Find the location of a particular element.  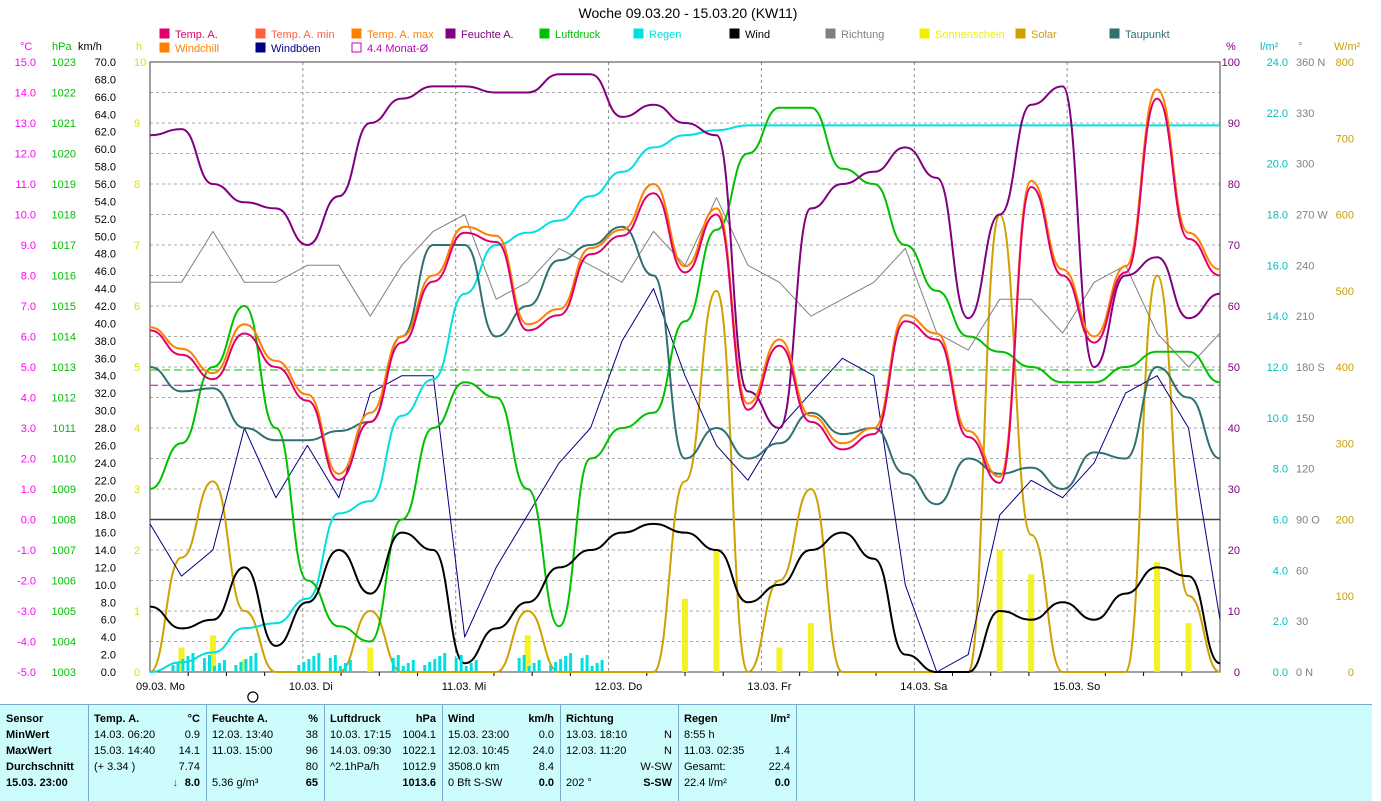

humidity-min-value: 38 is located at coordinates (311, 735).